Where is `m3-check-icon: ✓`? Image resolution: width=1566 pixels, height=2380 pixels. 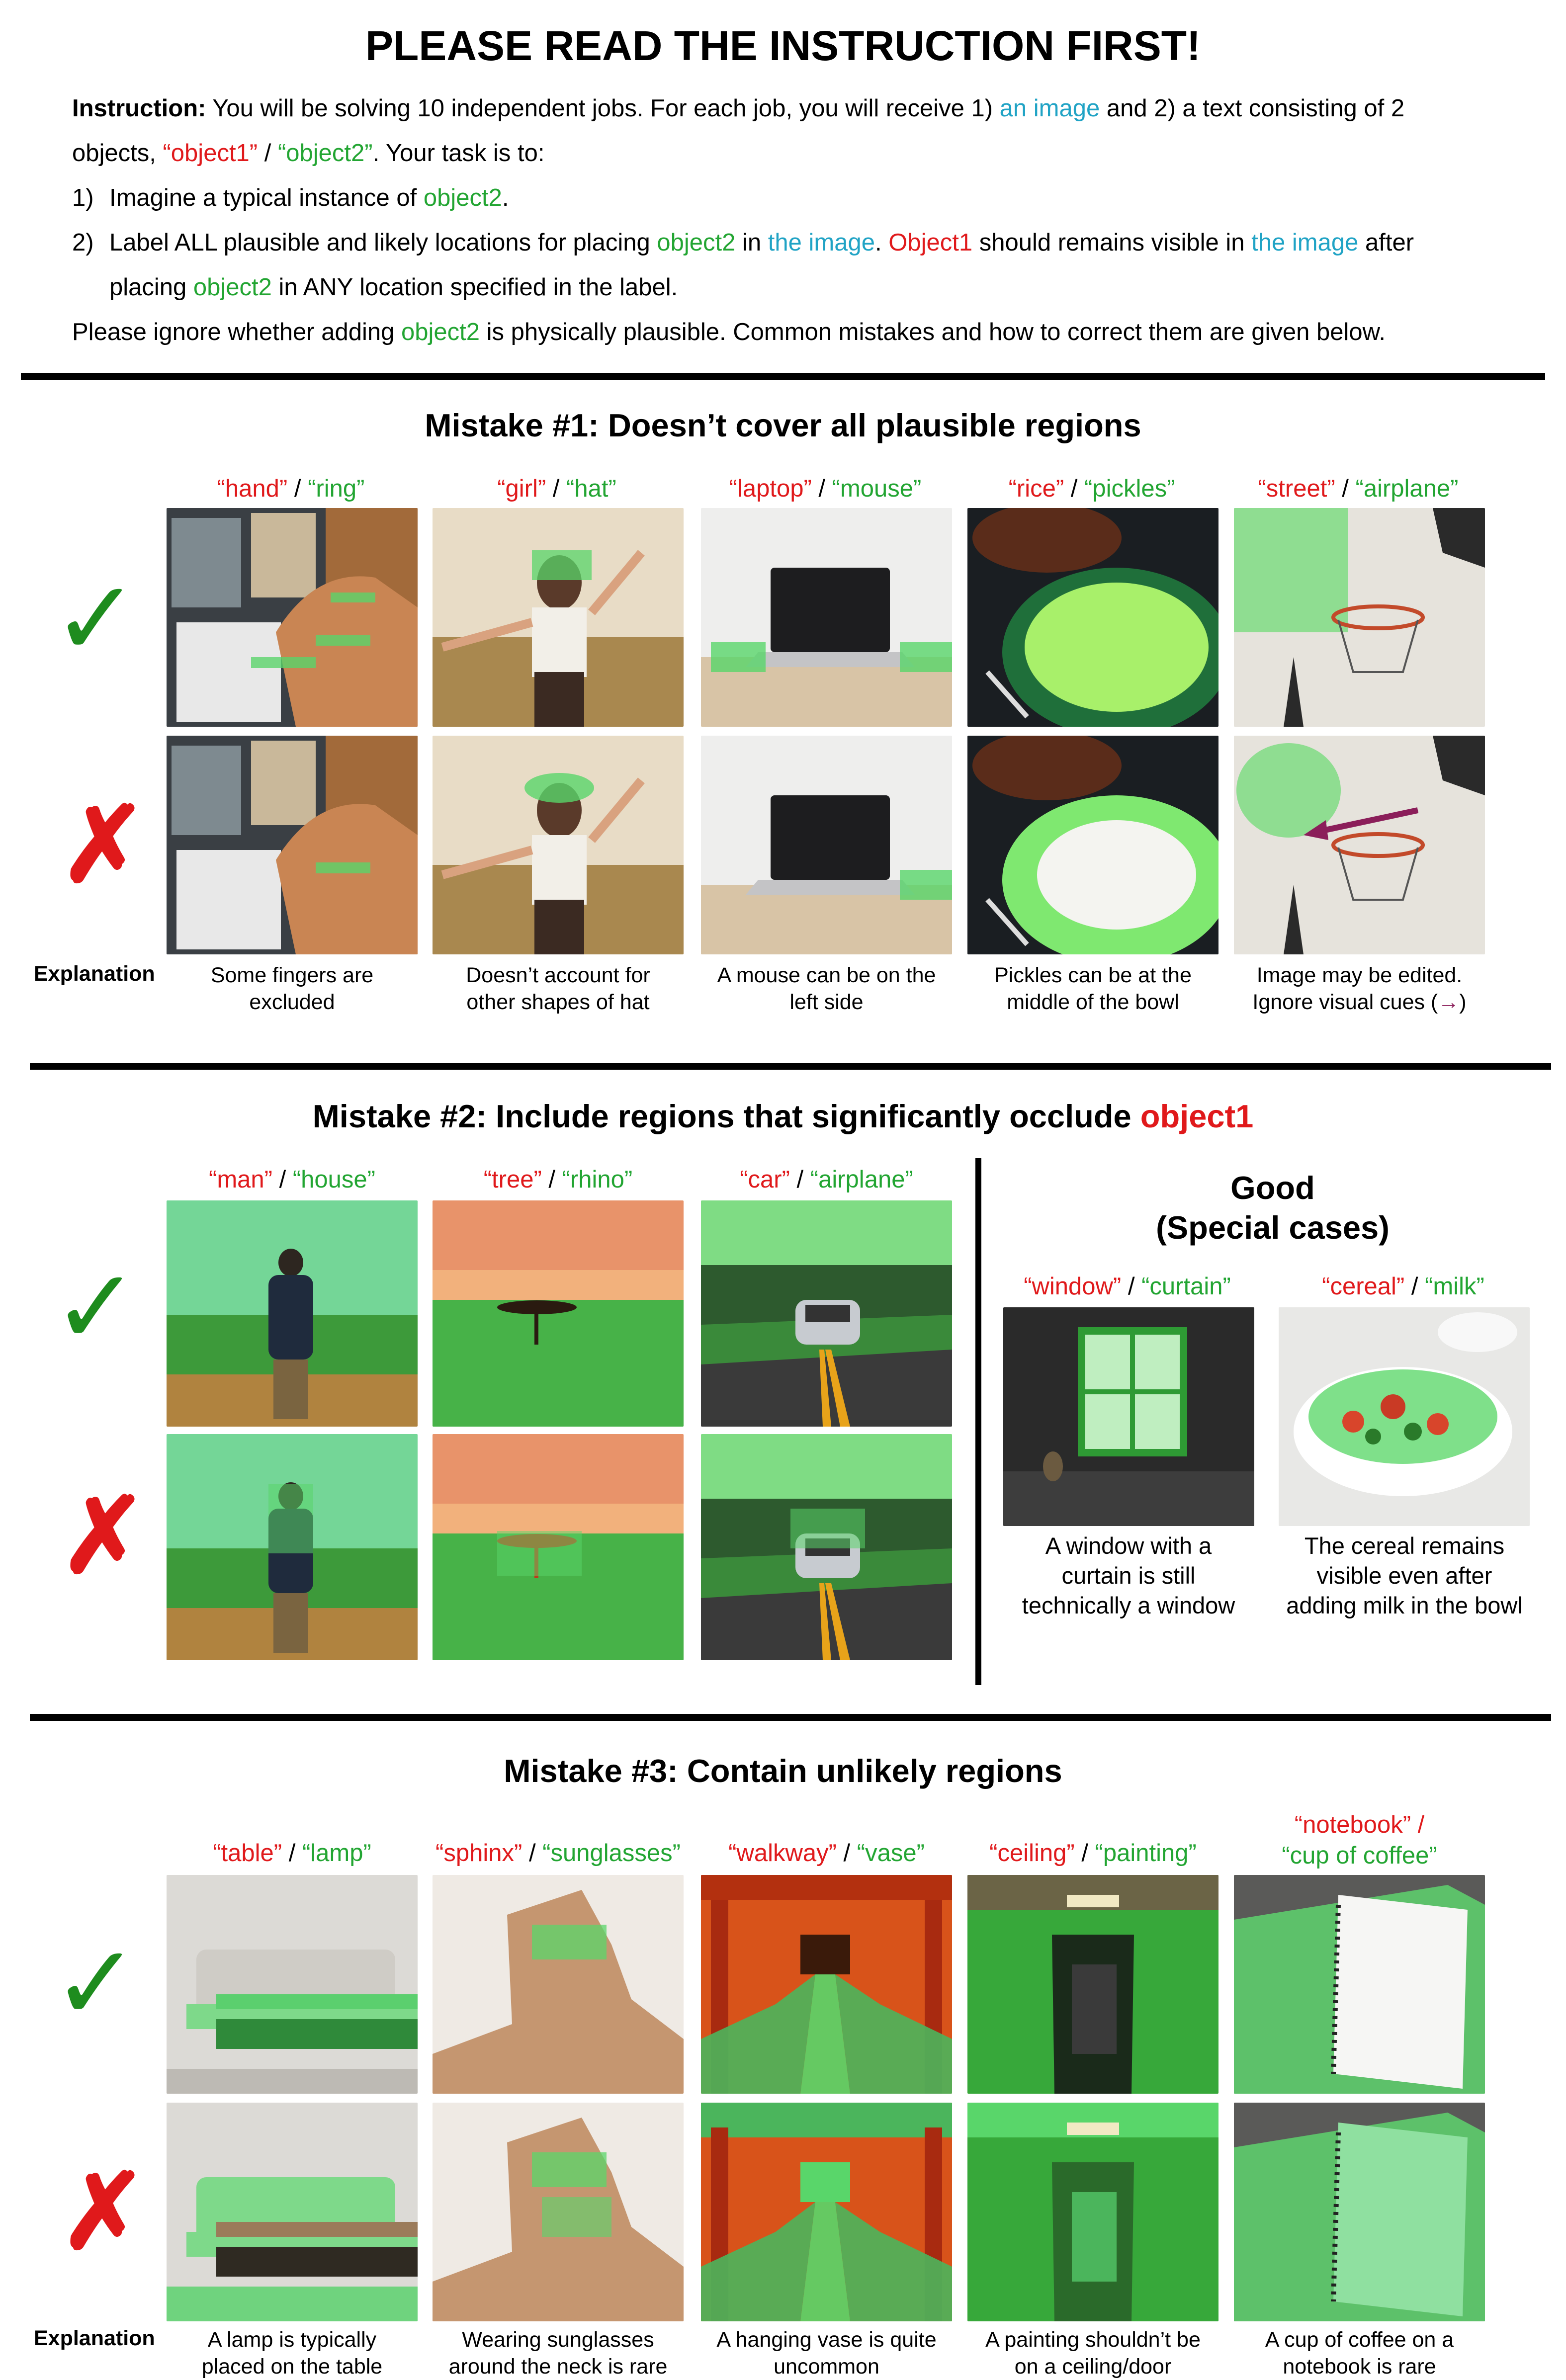
m3-check-icon: ✓ is located at coordinates (96, 1983).